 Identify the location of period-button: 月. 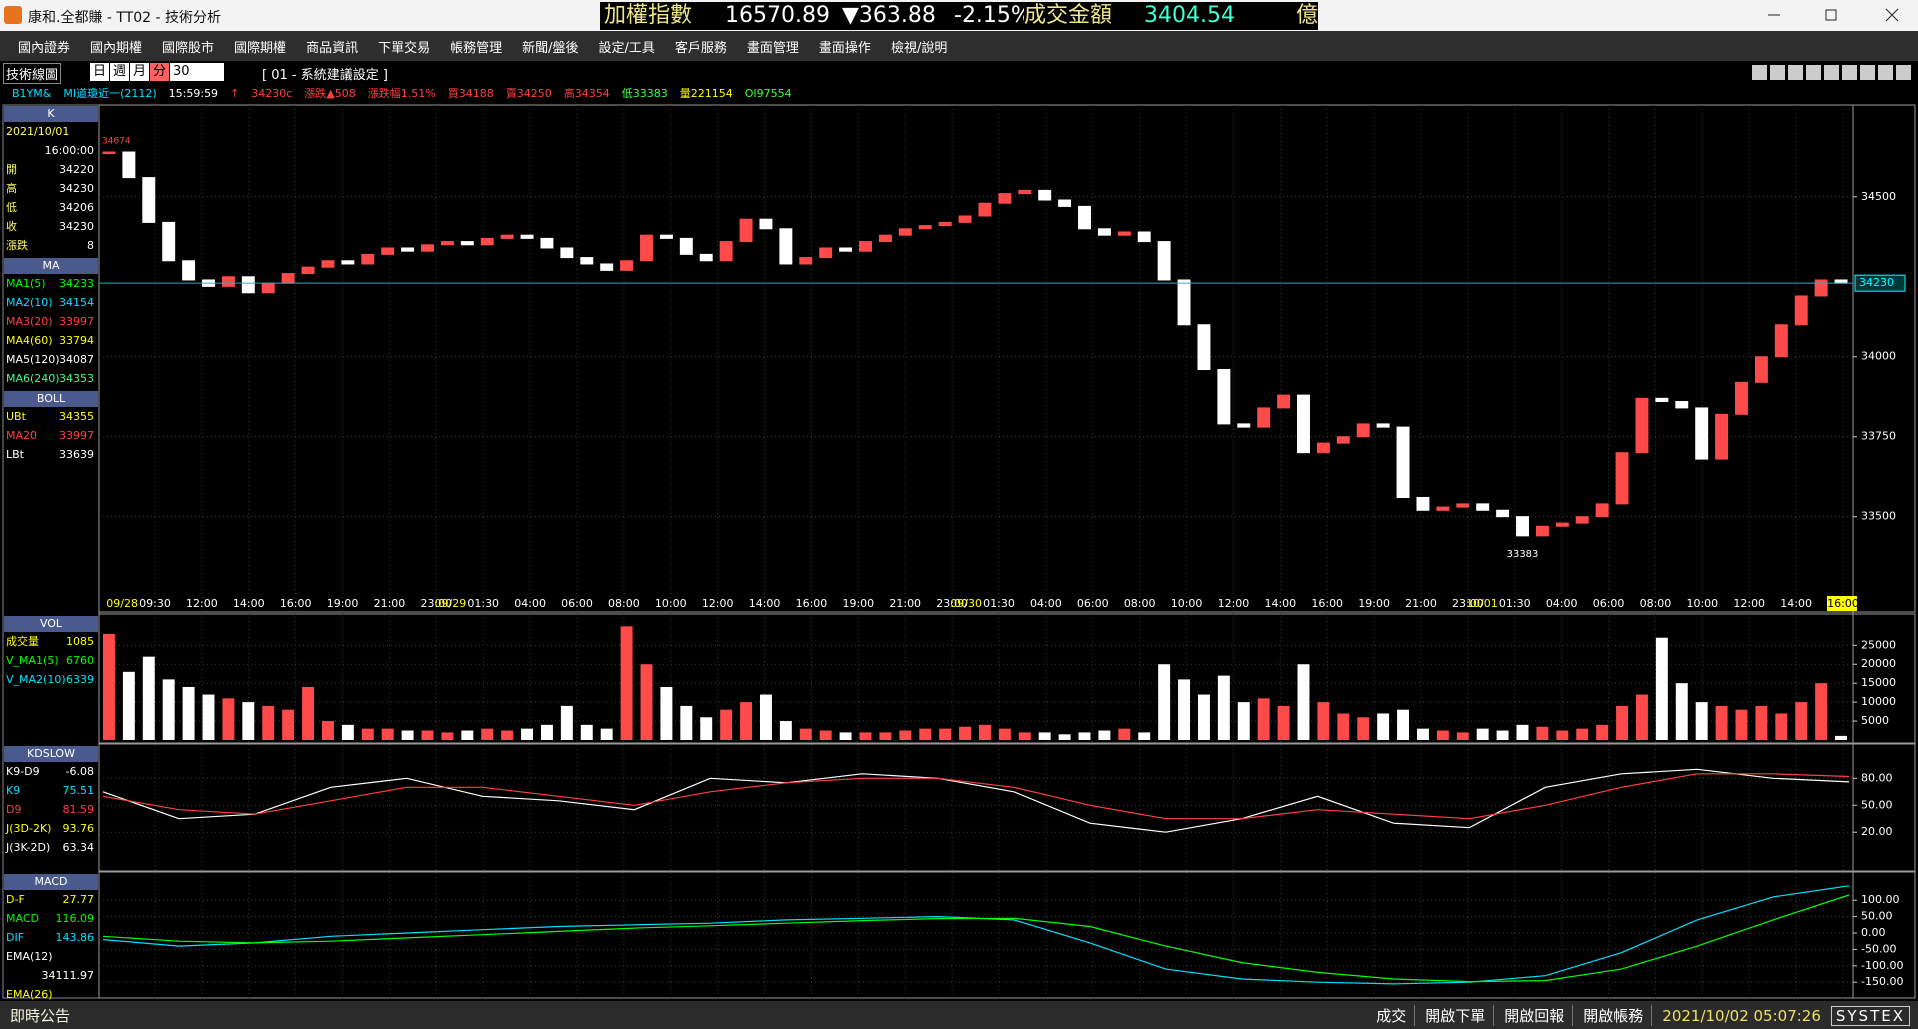
(140, 72).